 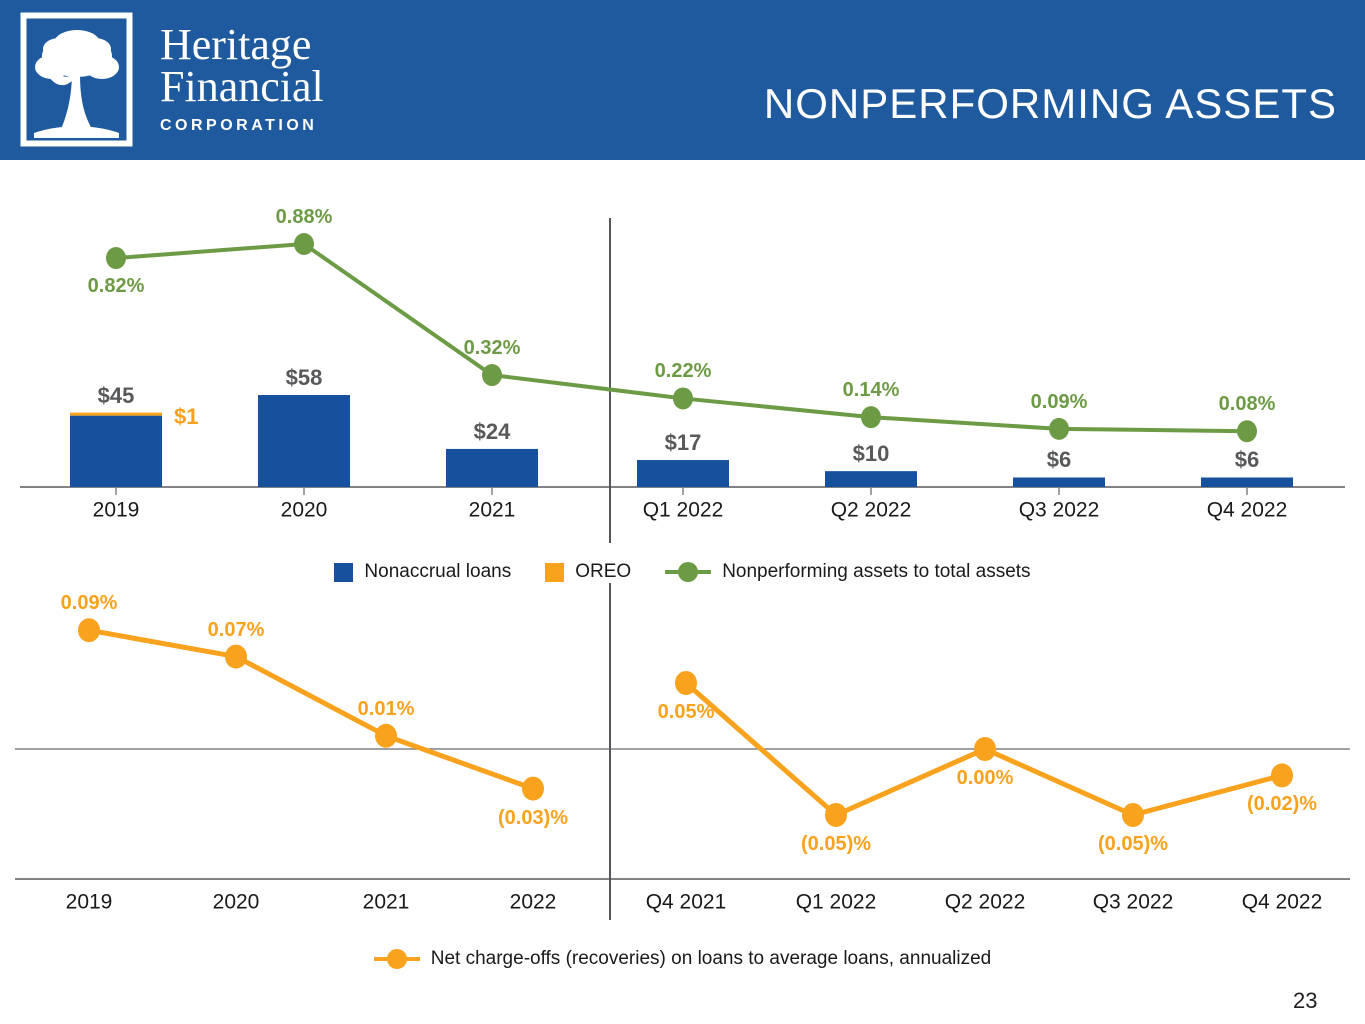 I want to click on green-line-marker-icon, so click(x=688, y=572).